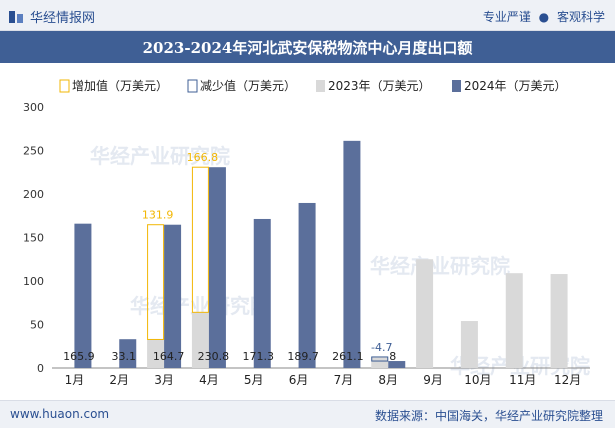  What do you see at coordinates (522, 380) in the screenshot?
I see `x-tick-label: 11月` at bounding box center [522, 380].